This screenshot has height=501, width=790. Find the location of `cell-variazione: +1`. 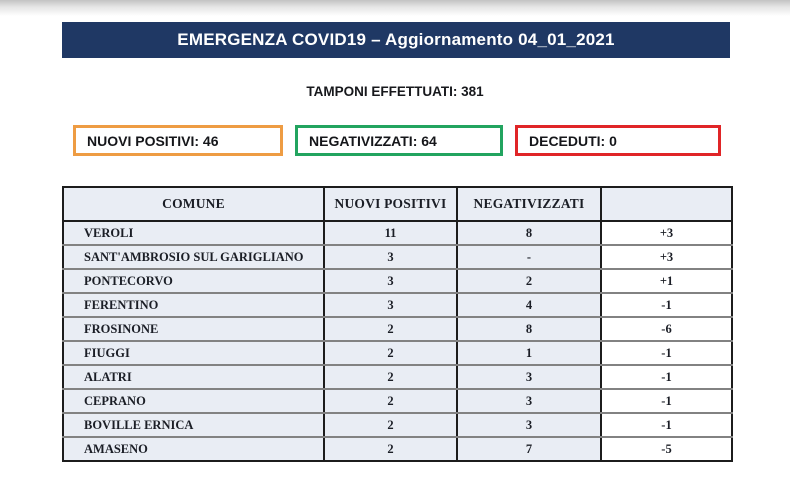

cell-variazione: +1 is located at coordinates (666, 281).